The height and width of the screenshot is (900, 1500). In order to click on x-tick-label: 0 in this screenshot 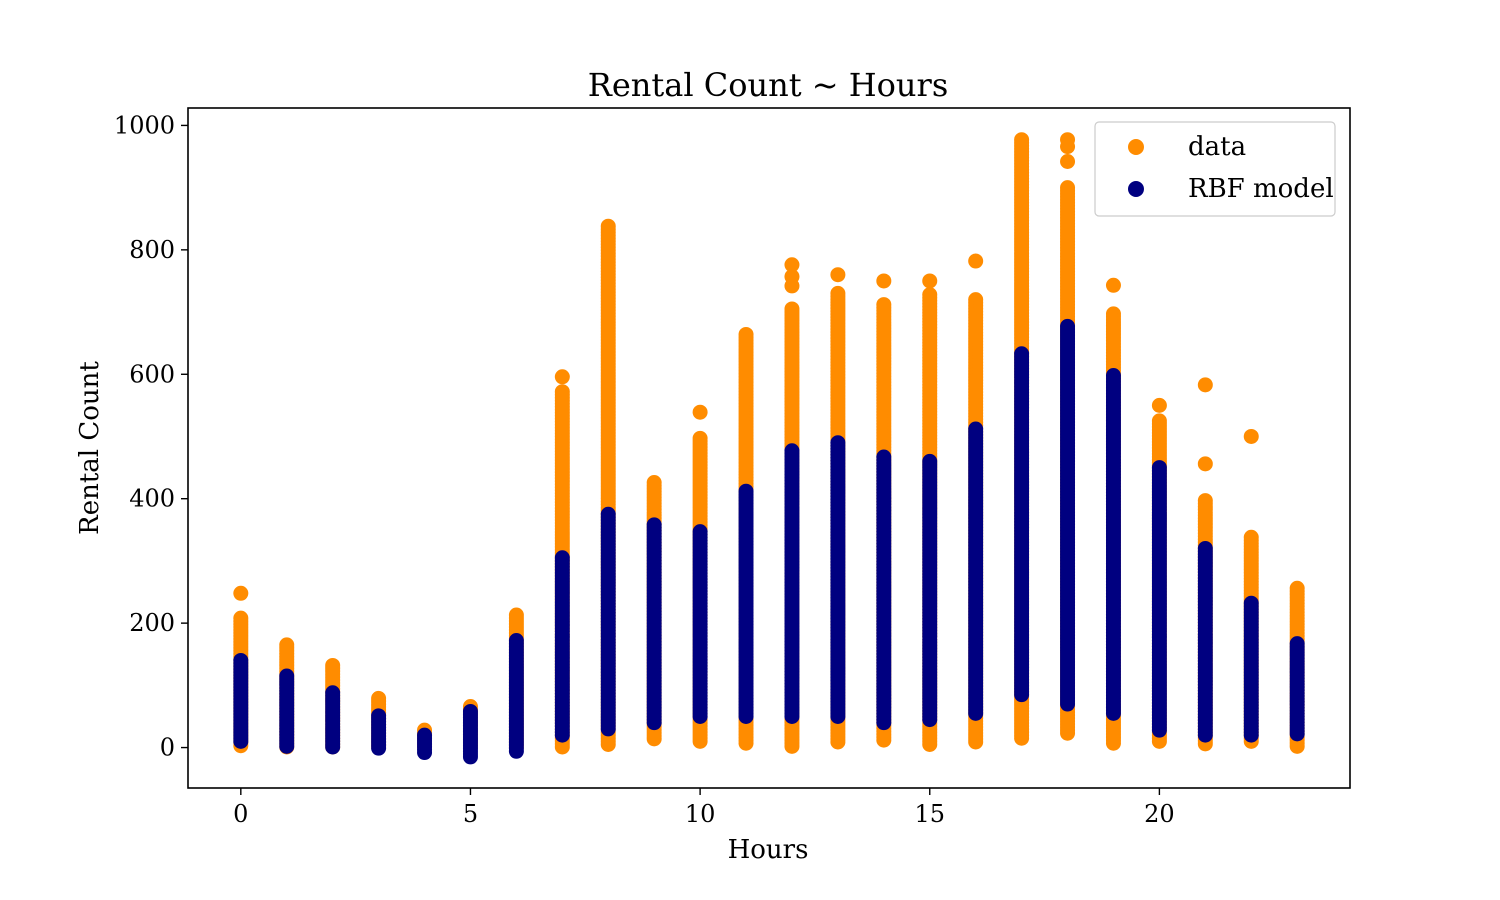, I will do `click(240, 814)`.